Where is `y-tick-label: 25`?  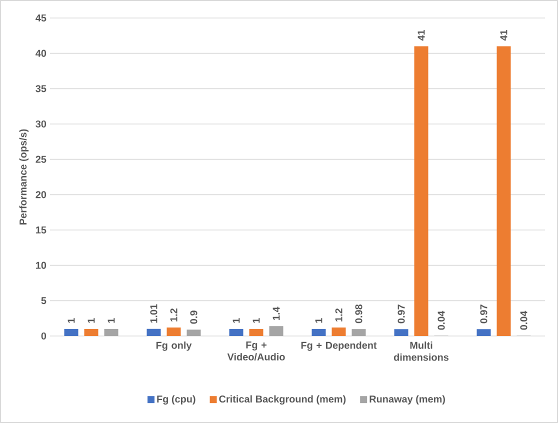 y-tick-label: 25 is located at coordinates (41, 159).